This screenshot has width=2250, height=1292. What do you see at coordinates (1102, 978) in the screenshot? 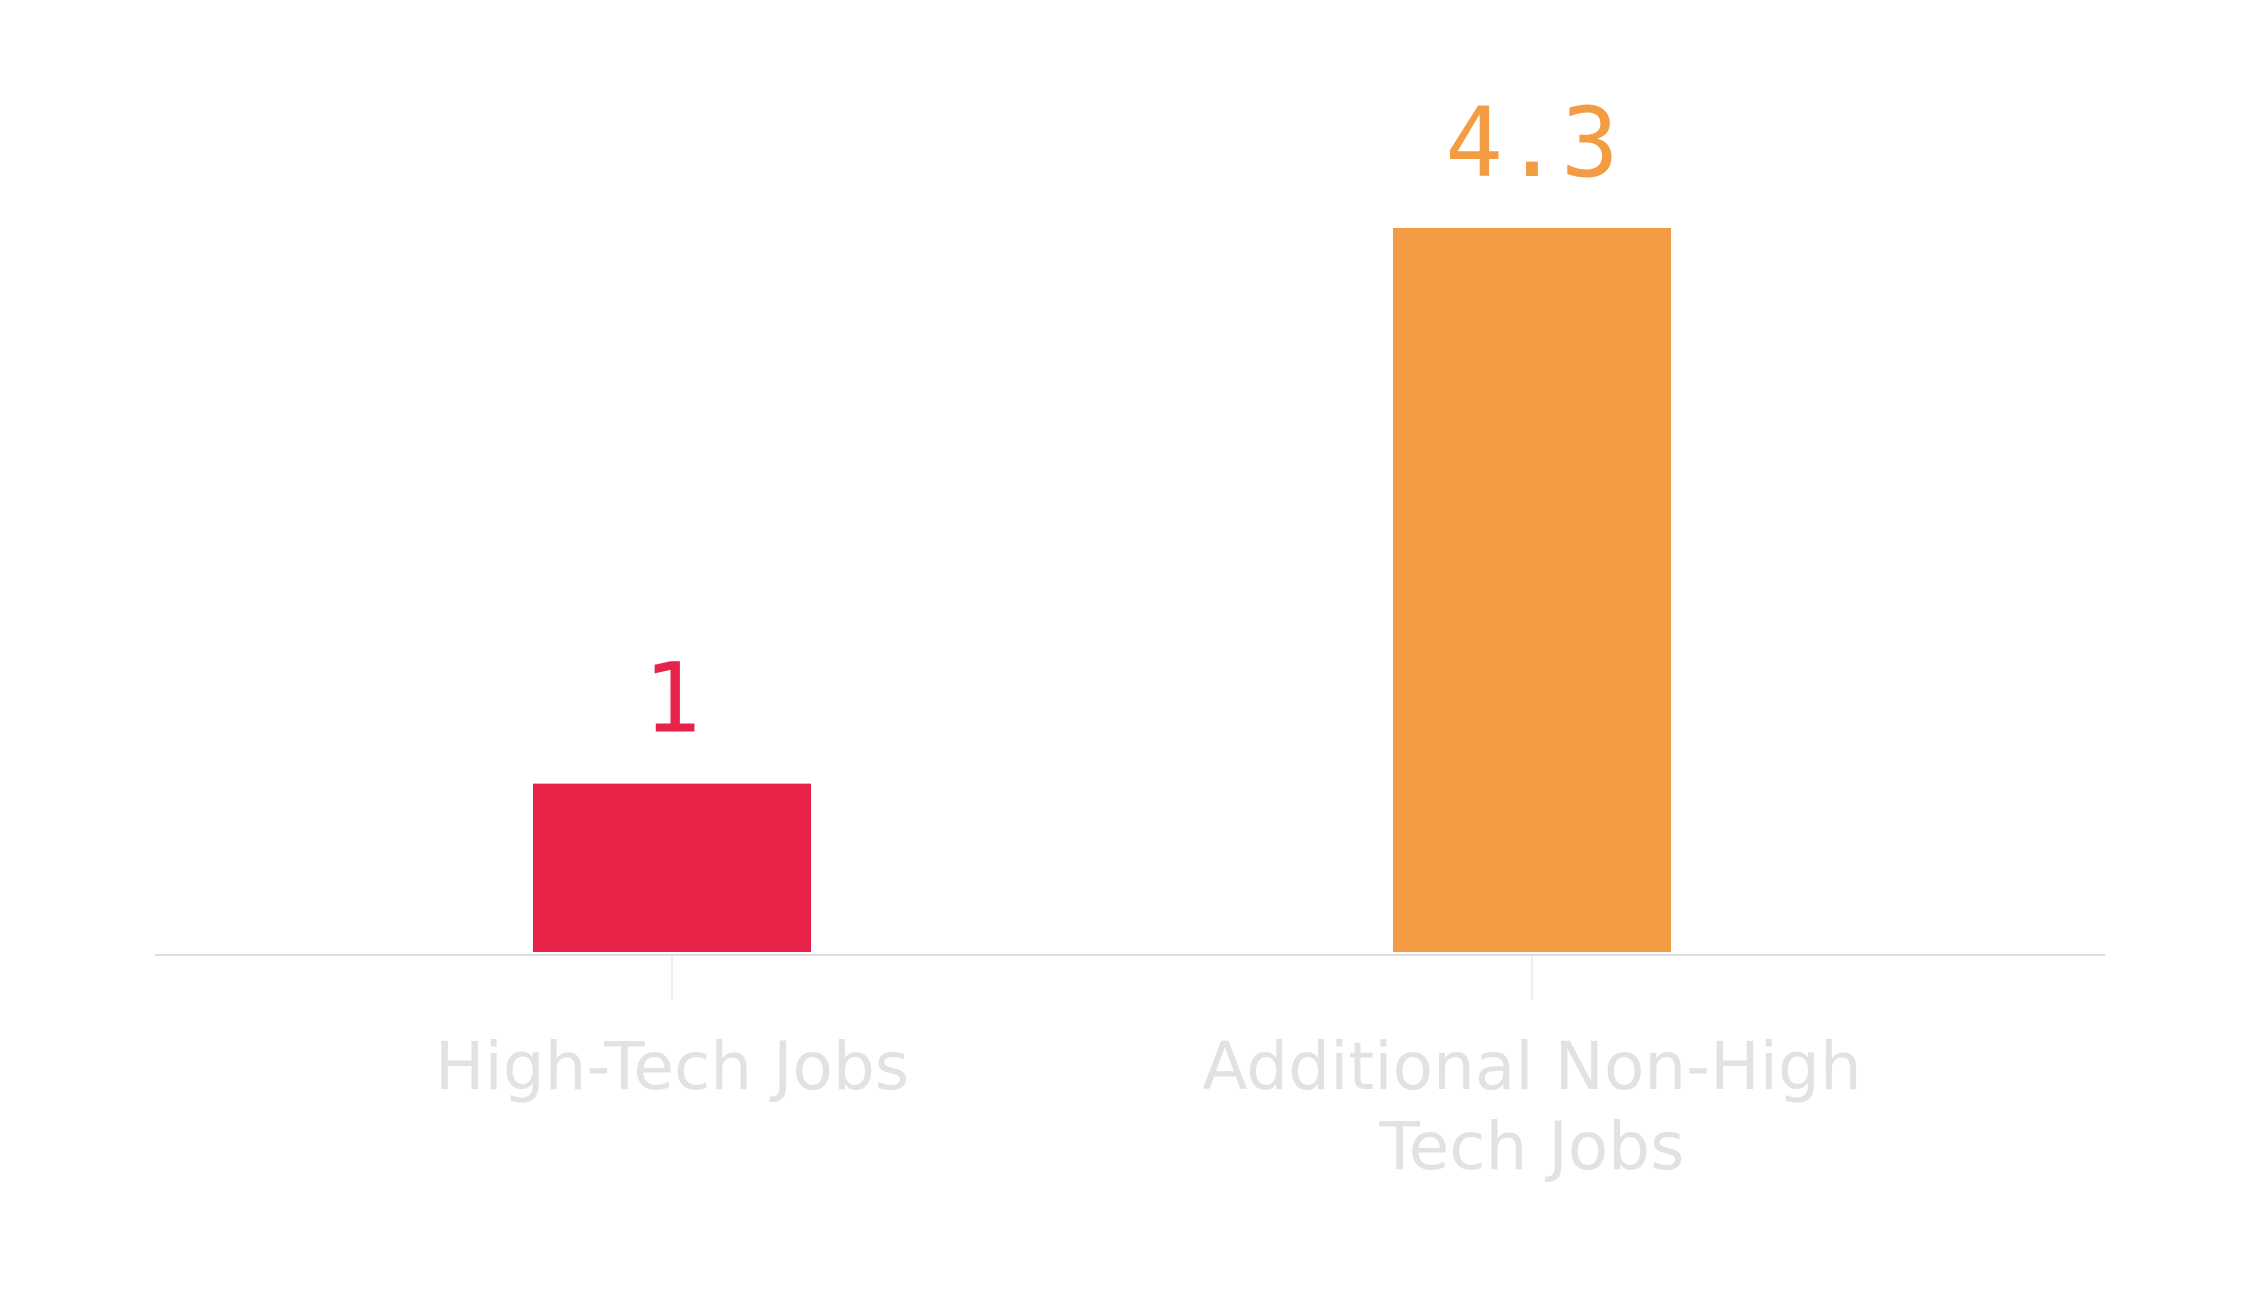
I see `x-axis-ticks` at bounding box center [1102, 978].